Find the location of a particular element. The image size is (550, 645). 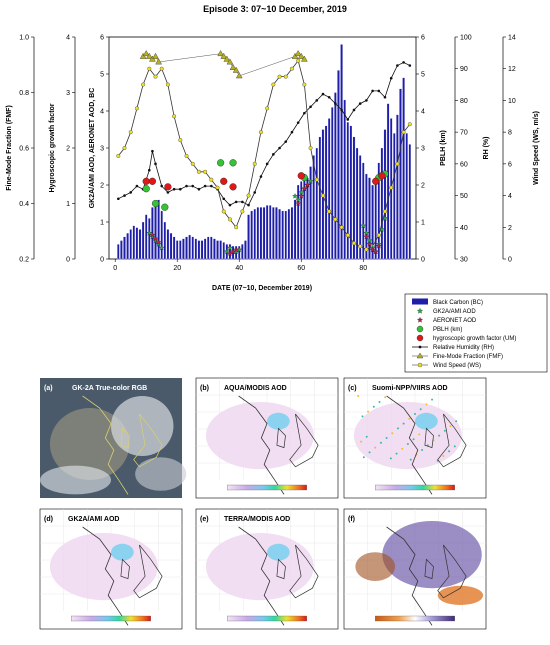

pblh-point is located at coordinates (146, 189).